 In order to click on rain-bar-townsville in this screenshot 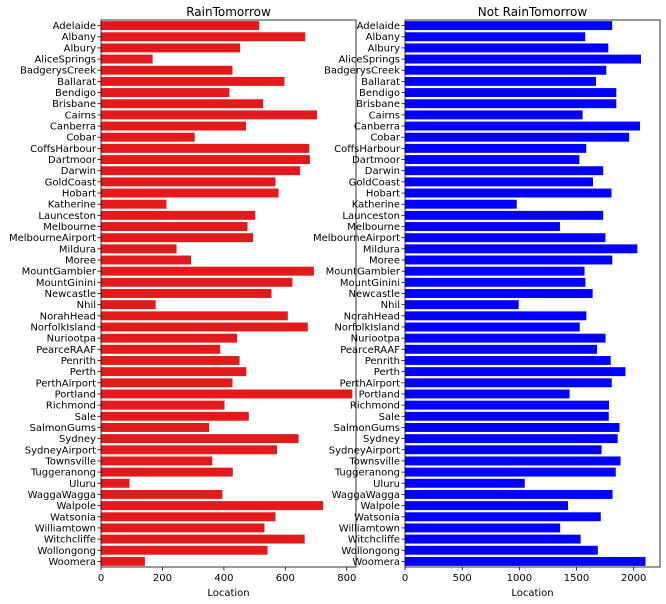, I will do `click(157, 461)`.